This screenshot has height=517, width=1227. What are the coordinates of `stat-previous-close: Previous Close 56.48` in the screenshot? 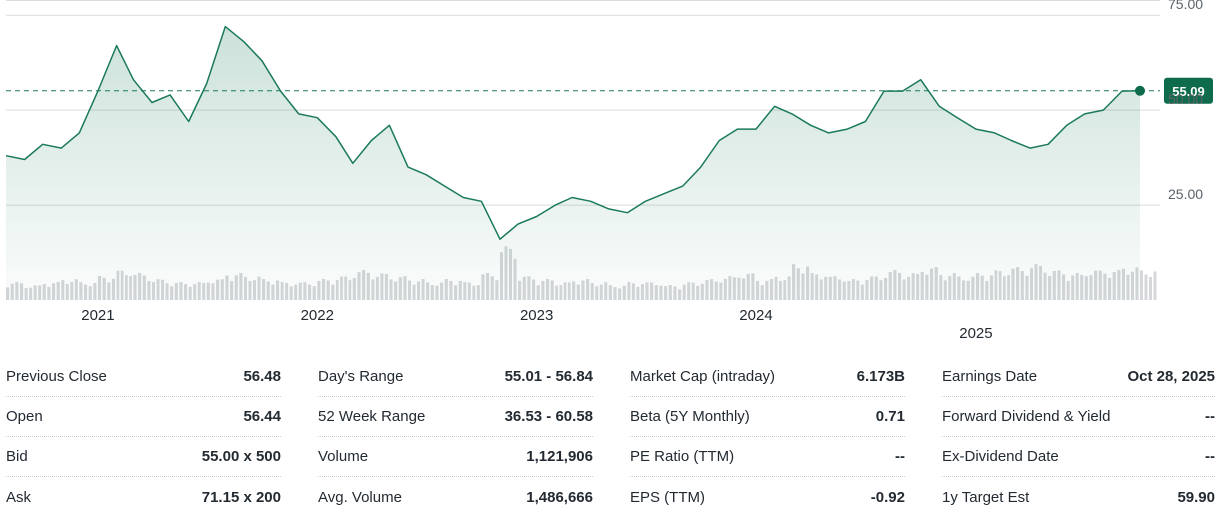 It's located at (143, 377).